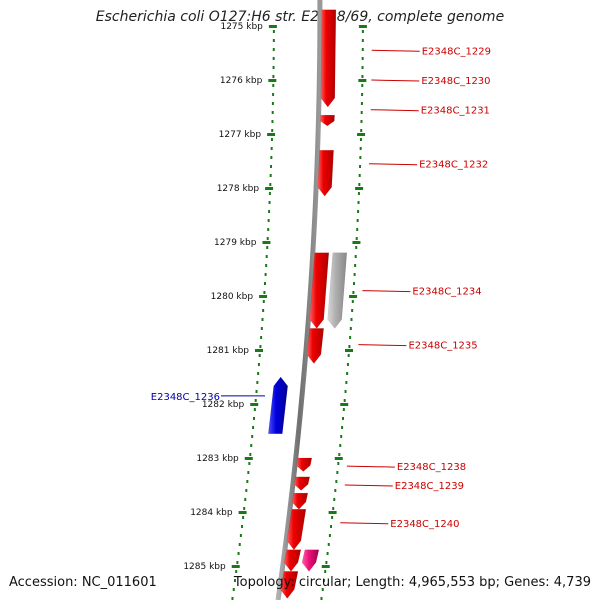 This screenshot has width=600, height=600. I want to click on gene-label: E2348C_1235, so click(442, 346).